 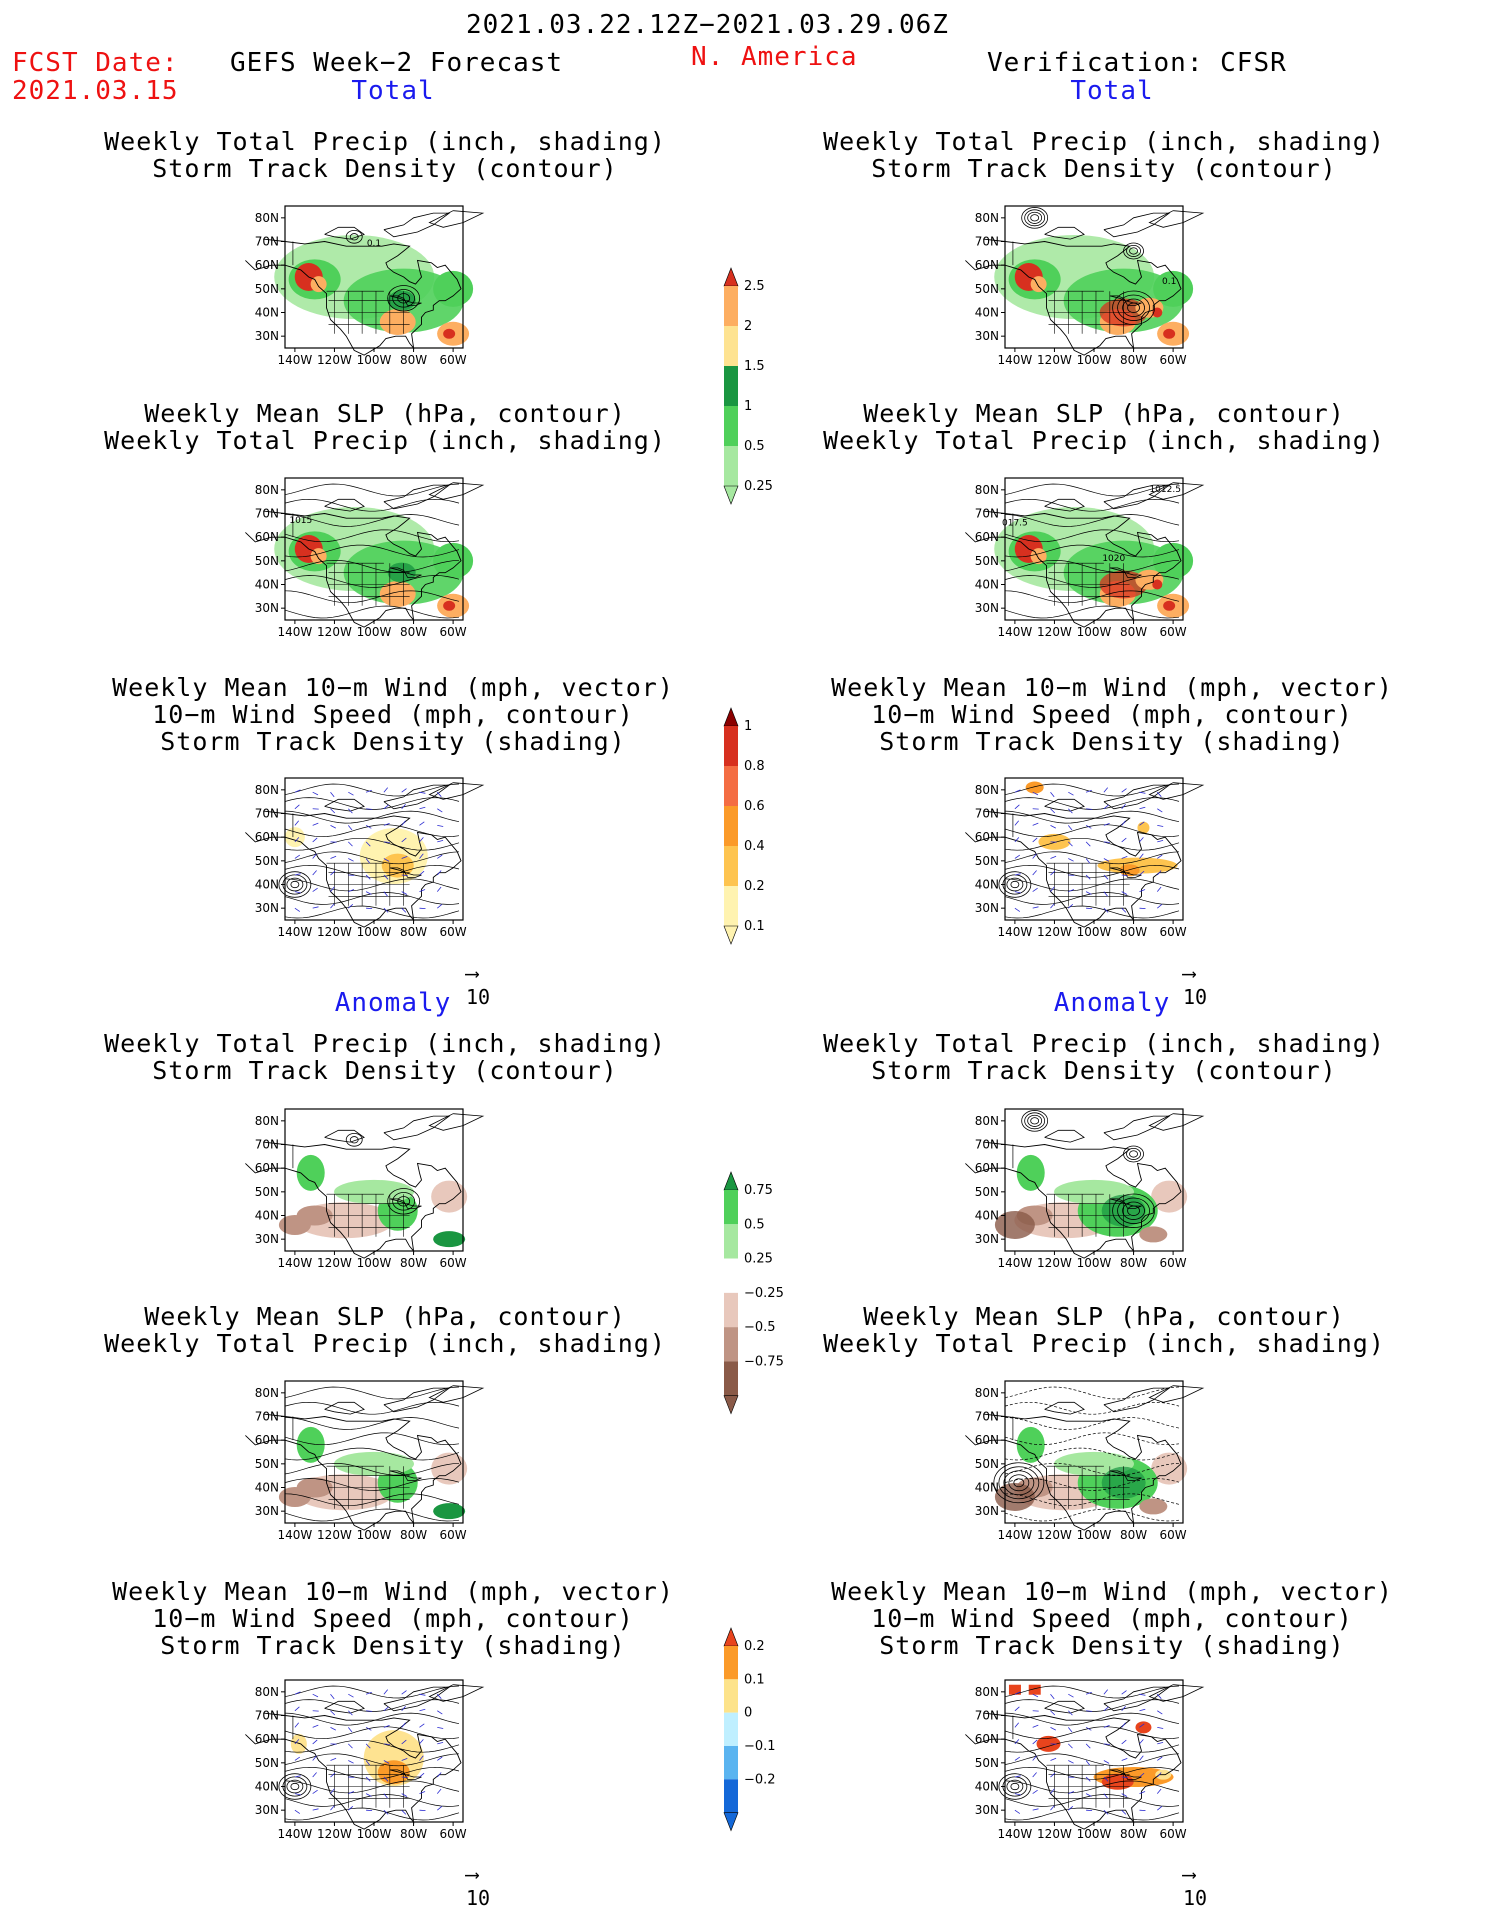 What do you see at coordinates (987, 1511) in the screenshot?
I see `lat-tick-label: 30N` at bounding box center [987, 1511].